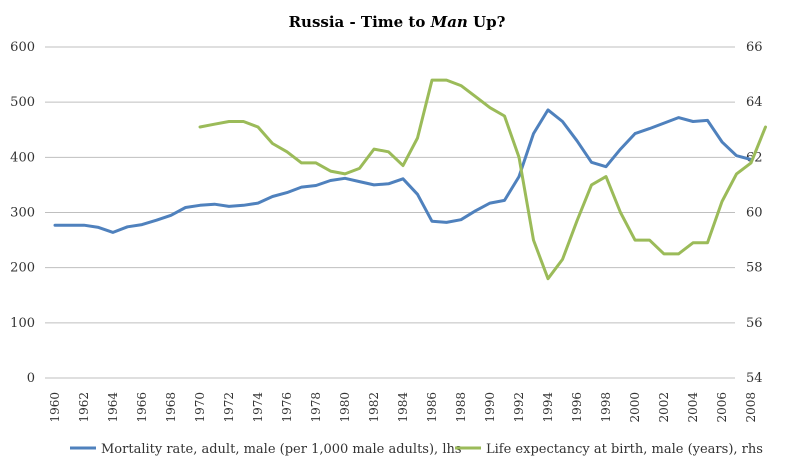 The width and height of the screenshot is (795, 466). Describe the element at coordinates (754, 378) in the screenshot. I see `right-tick-label: 54` at that location.